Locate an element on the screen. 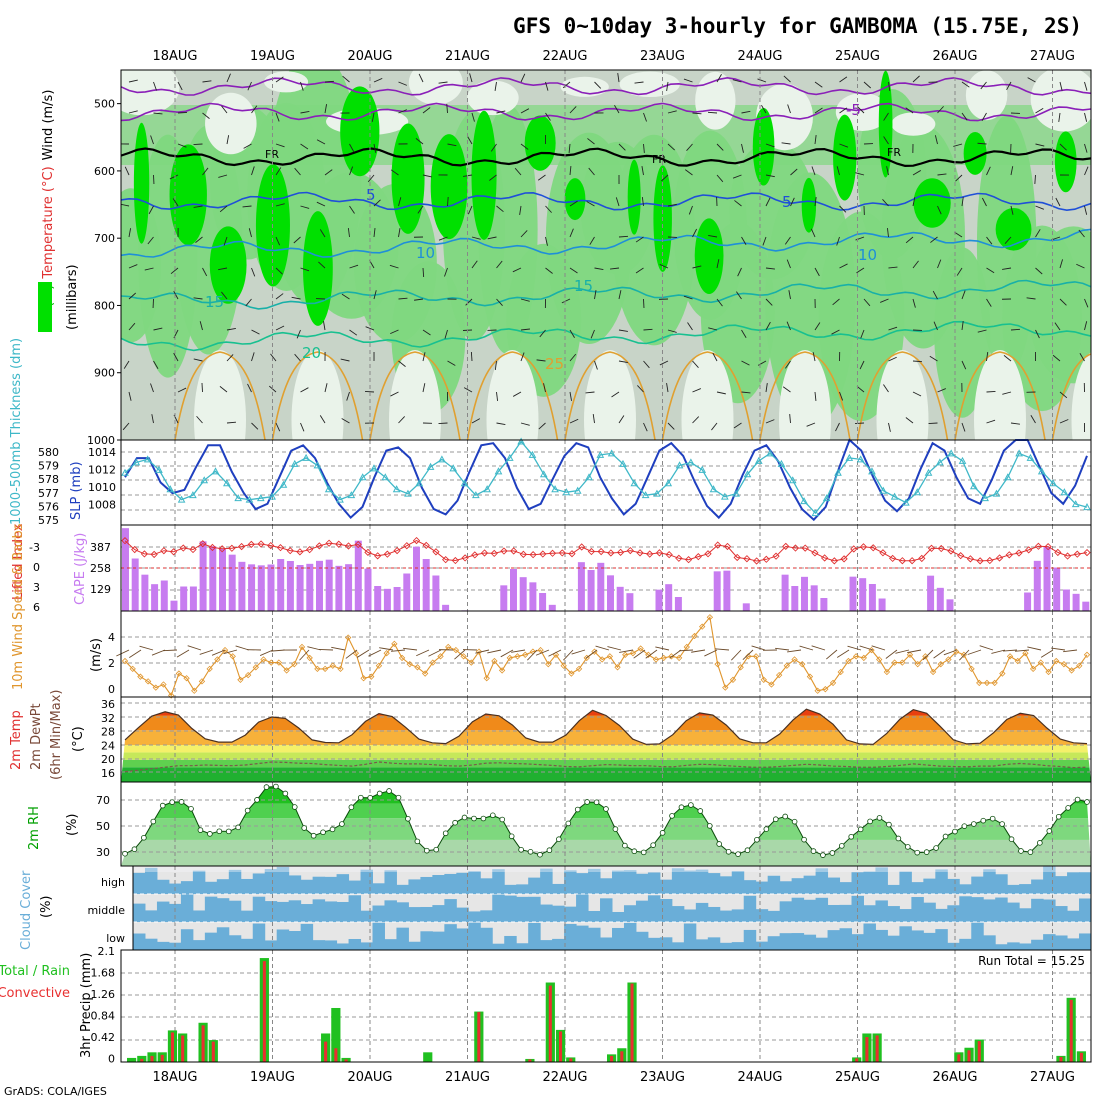 Image resolution: width=1100 pixels, height=1100 pixels. rh-pale-area is located at coordinates (913, 124).